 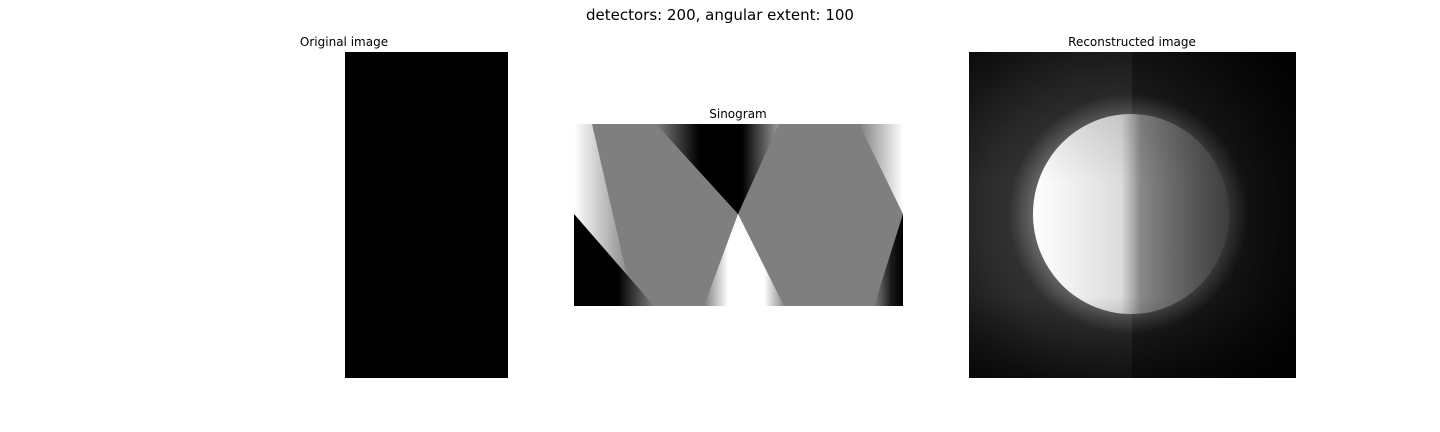 What do you see at coordinates (426, 215) in the screenshot?
I see `original-image` at bounding box center [426, 215].